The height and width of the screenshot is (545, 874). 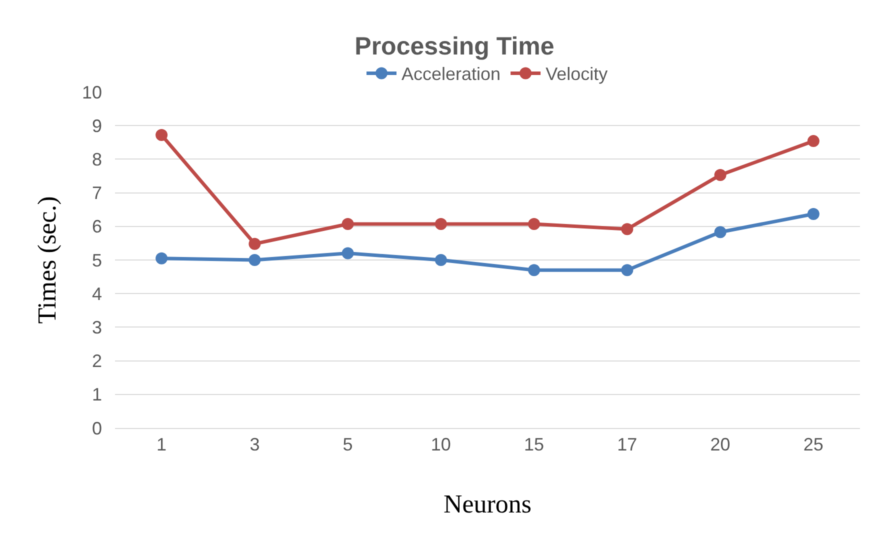 I want to click on y-axis-title: Times (sec.), so click(x=47, y=260).